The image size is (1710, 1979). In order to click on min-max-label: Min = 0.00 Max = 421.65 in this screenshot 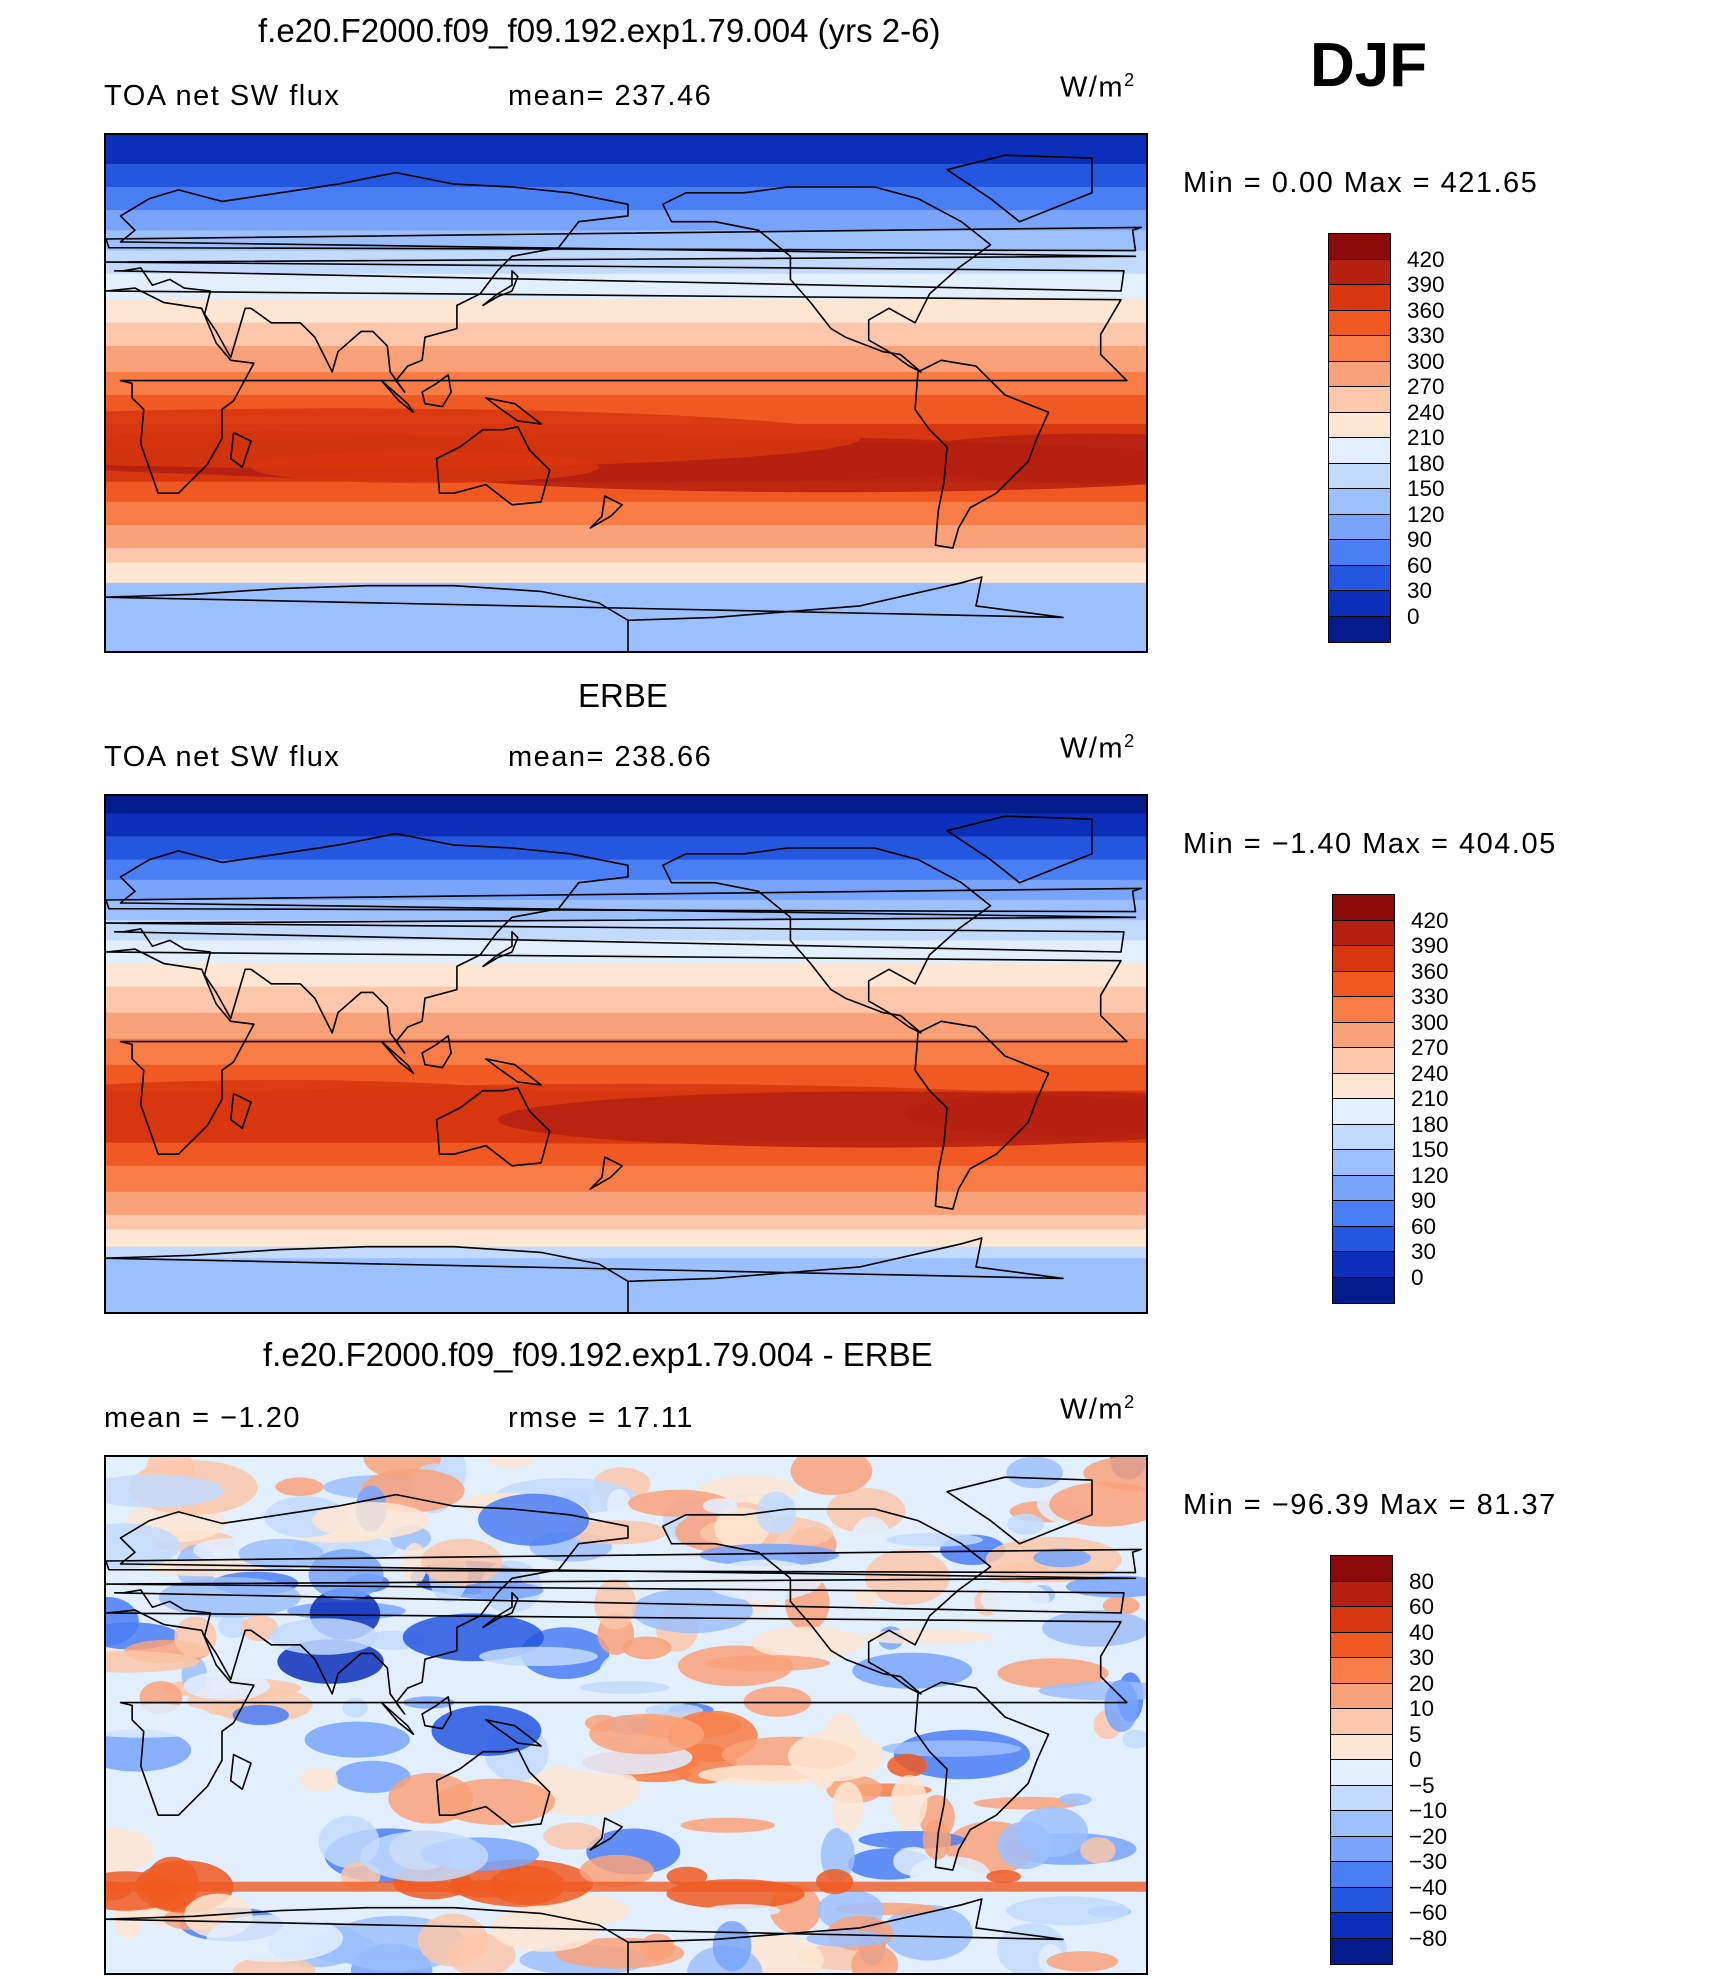, I will do `click(1361, 183)`.